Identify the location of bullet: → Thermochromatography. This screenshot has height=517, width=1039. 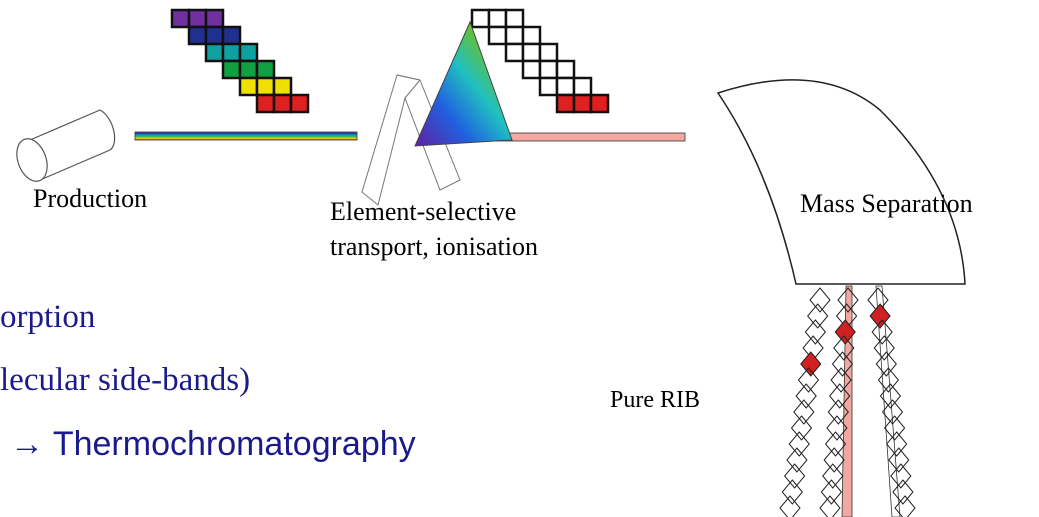
(213, 444).